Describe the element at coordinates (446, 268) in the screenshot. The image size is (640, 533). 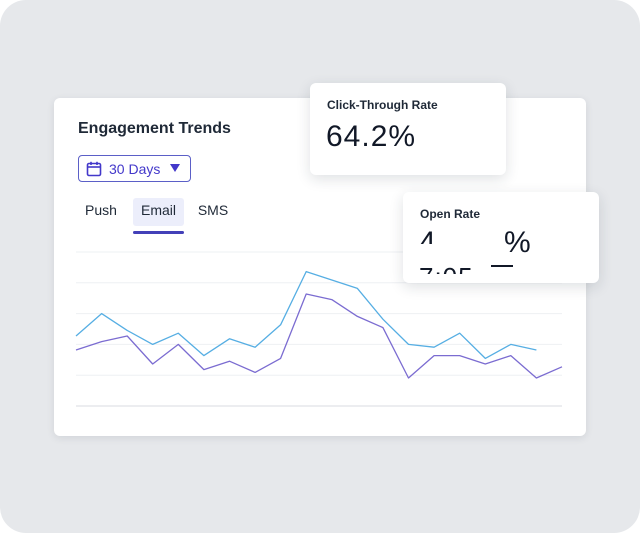
I see `popover-value-ghost: 7:05` at that location.